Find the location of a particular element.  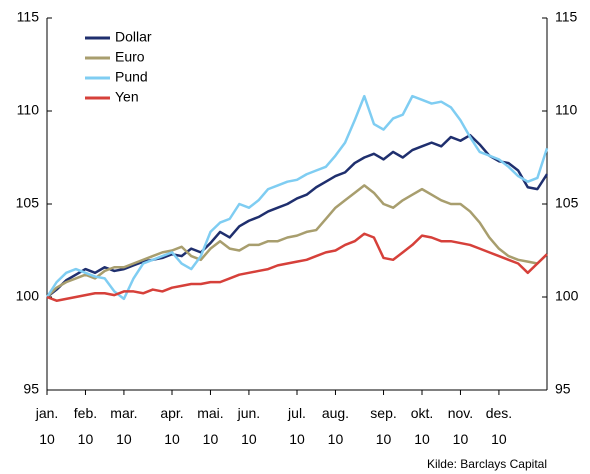

x-tick-label: jul. 10 is located at coordinates (296, 426).